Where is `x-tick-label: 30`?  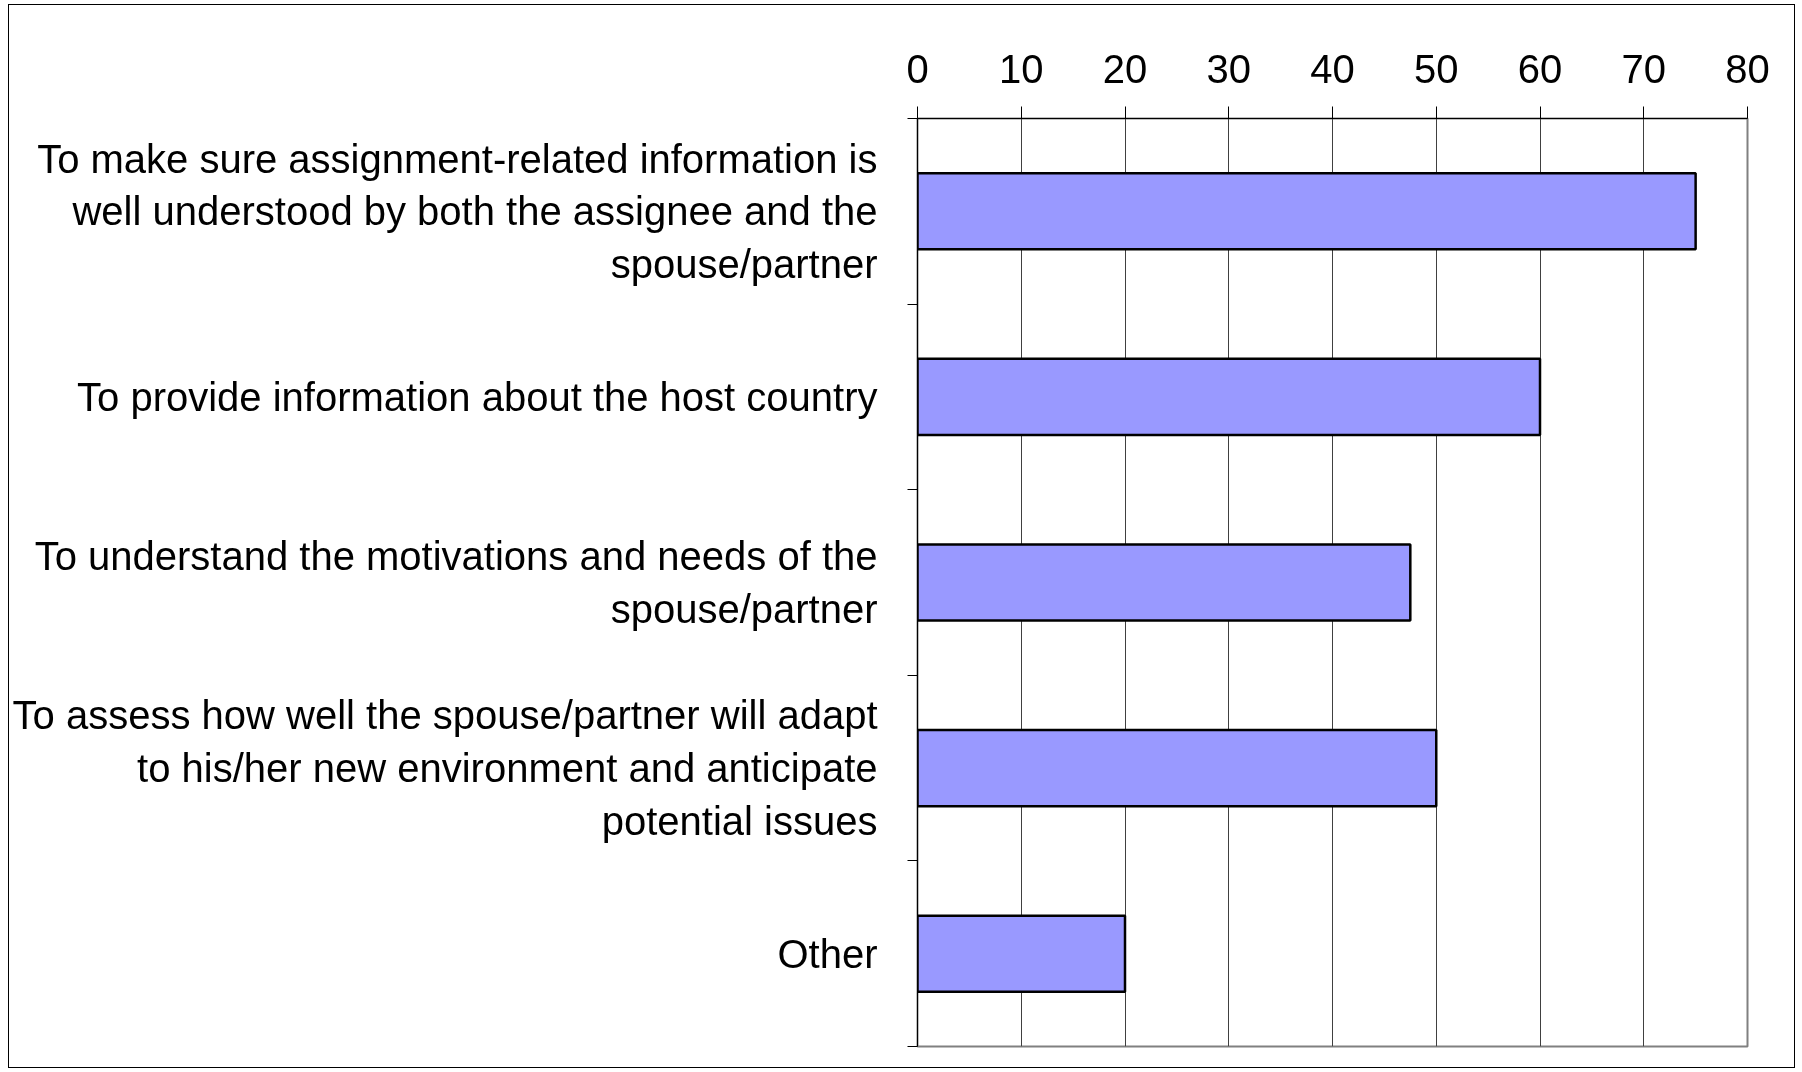
x-tick-label: 30 is located at coordinates (1228, 68).